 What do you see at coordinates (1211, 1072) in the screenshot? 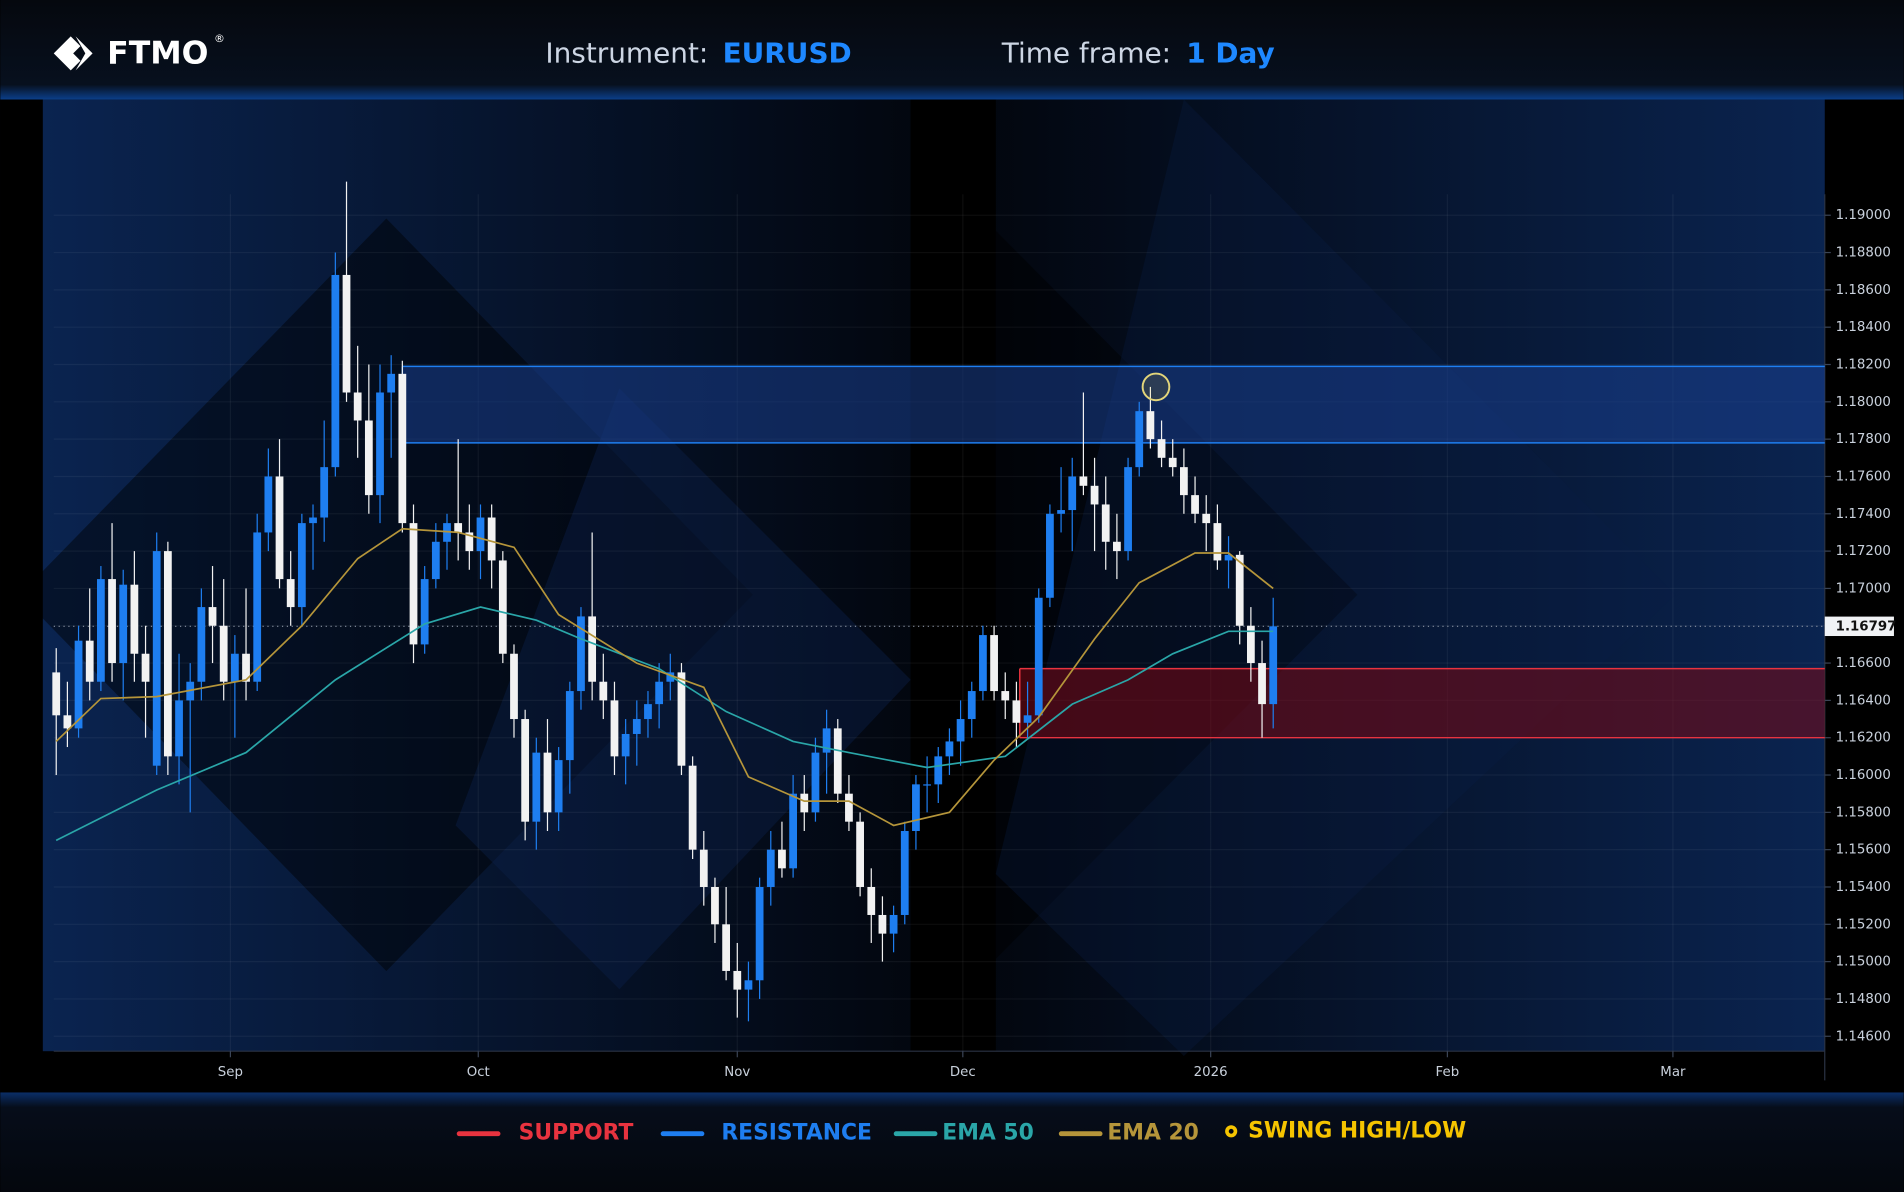
I see `x-tick-label: 2026` at bounding box center [1211, 1072].